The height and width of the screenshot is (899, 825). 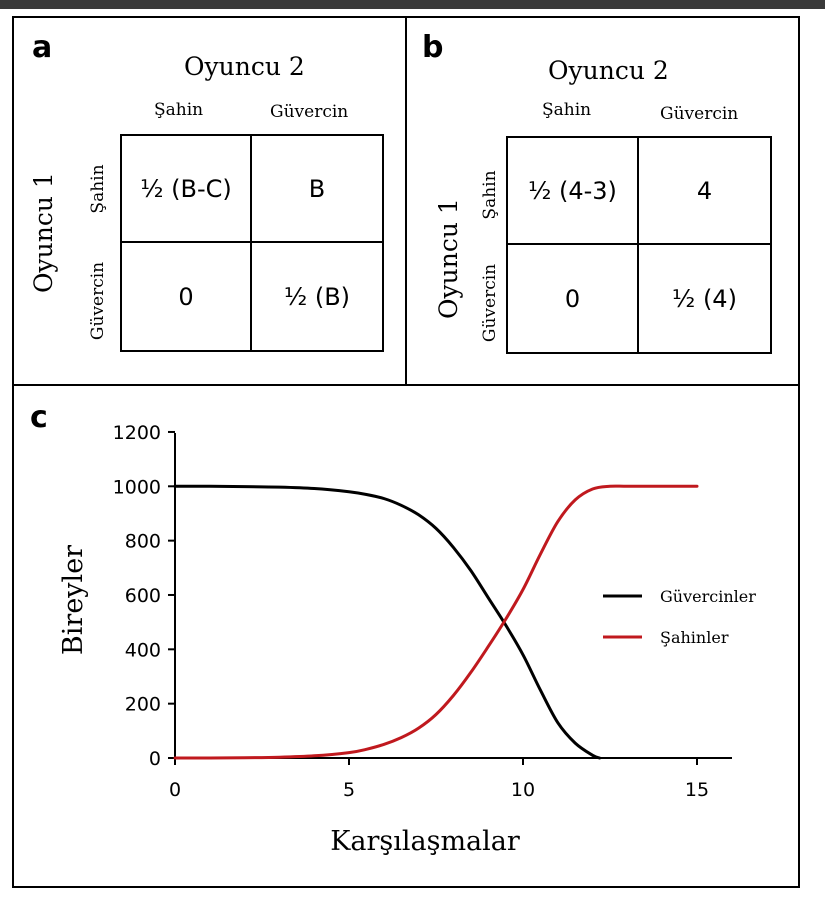 I want to click on panel-b-col-header-hawk: Şahin, so click(x=567, y=110).